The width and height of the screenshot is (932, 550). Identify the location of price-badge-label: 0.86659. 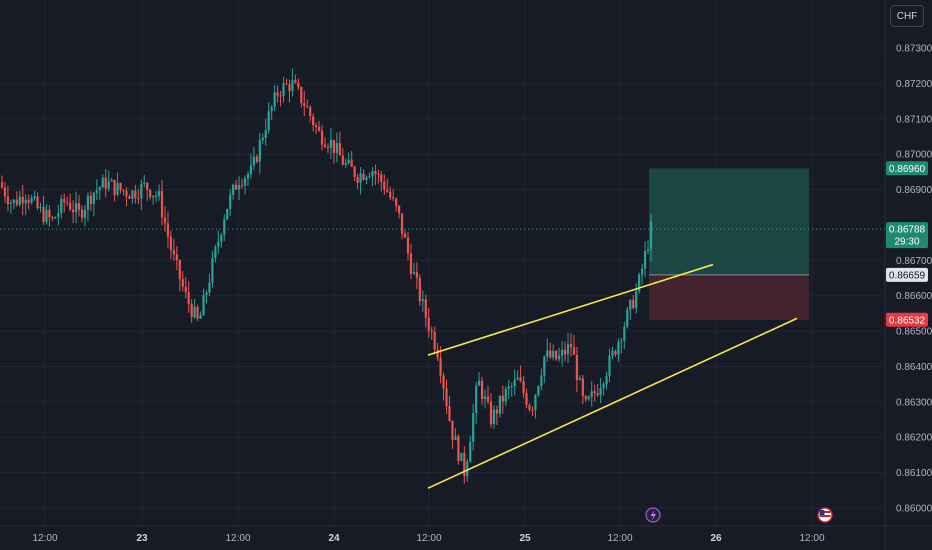
(907, 275).